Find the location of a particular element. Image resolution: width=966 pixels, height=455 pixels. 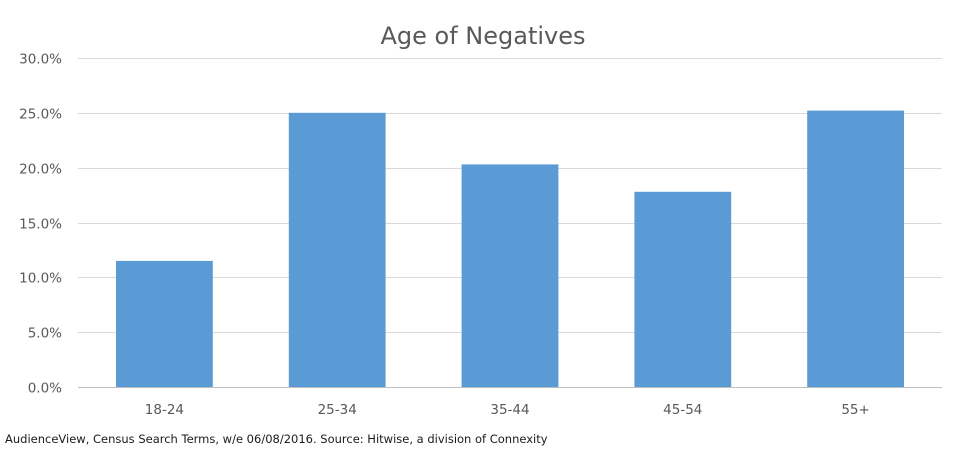

y-tick-label: 0.0% is located at coordinates (45, 389).